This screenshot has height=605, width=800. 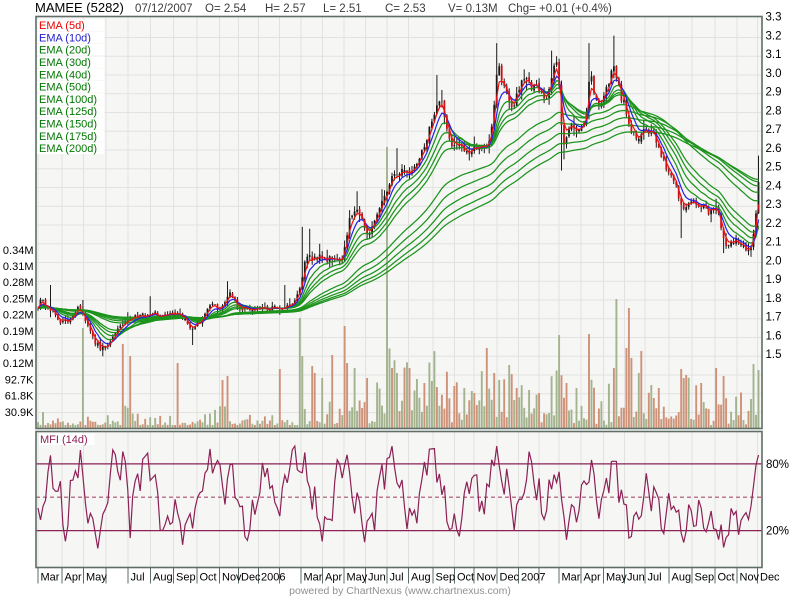 What do you see at coordinates (68, 137) in the screenshot?
I see `svg-text: EMA (175d)` at bounding box center [68, 137].